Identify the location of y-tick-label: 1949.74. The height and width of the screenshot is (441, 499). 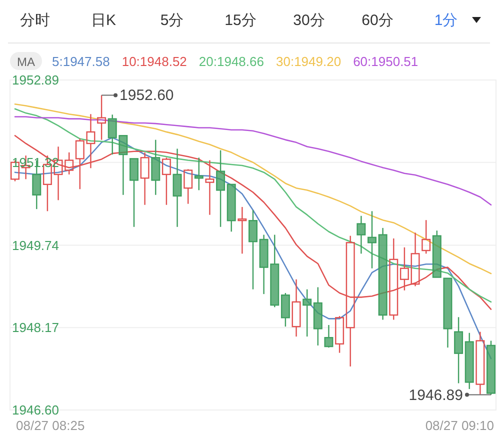
(35, 245).